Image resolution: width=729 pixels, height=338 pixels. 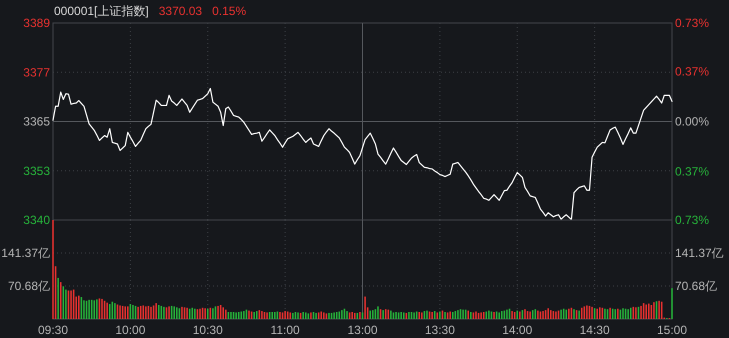 I want to click on text: 3370.03, so click(x=180, y=11).